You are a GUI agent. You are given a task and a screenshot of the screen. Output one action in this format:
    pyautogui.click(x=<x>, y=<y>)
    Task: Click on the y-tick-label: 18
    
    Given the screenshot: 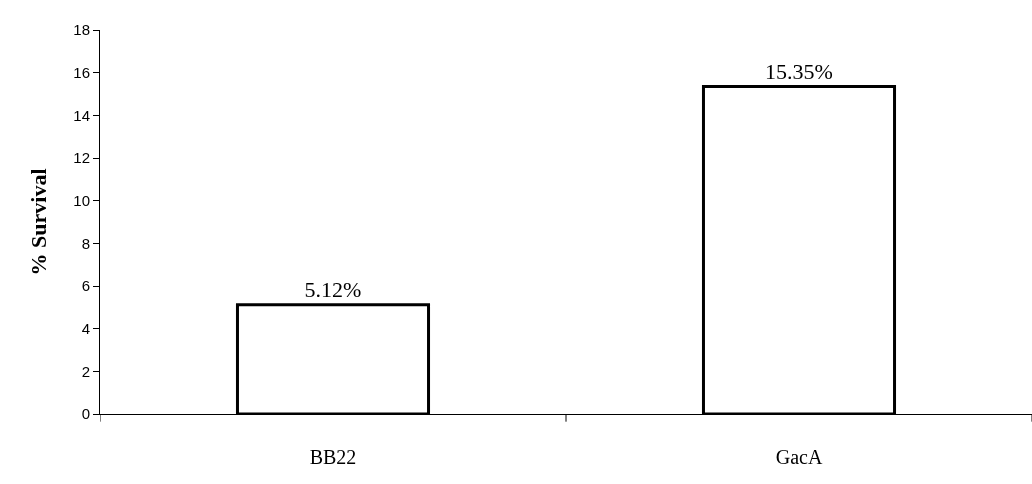 What is the action you would take?
    pyautogui.click(x=81, y=30)
    